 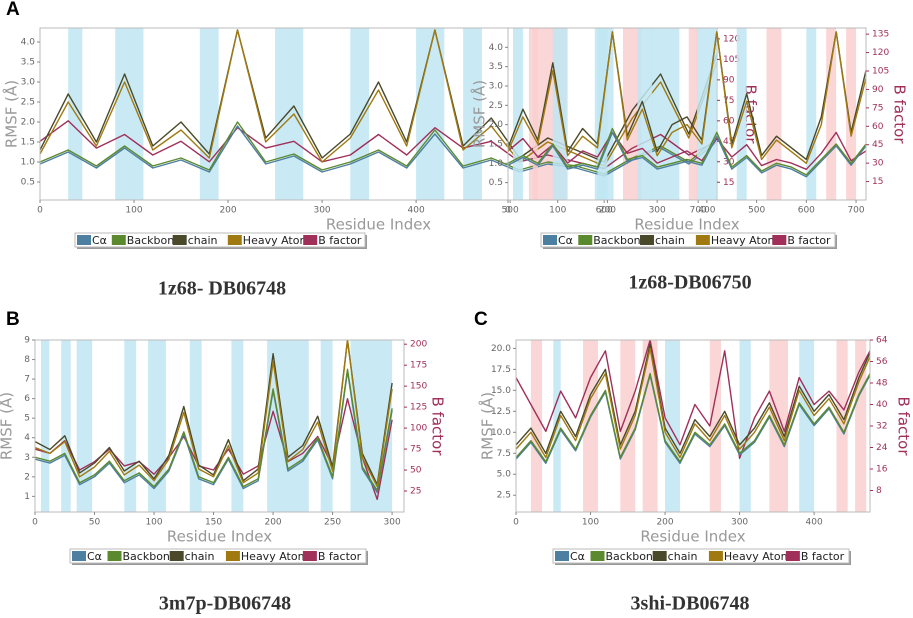 What do you see at coordinates (501, 412) in the screenshot?
I see `y-tick-label: 12.5` at bounding box center [501, 412].